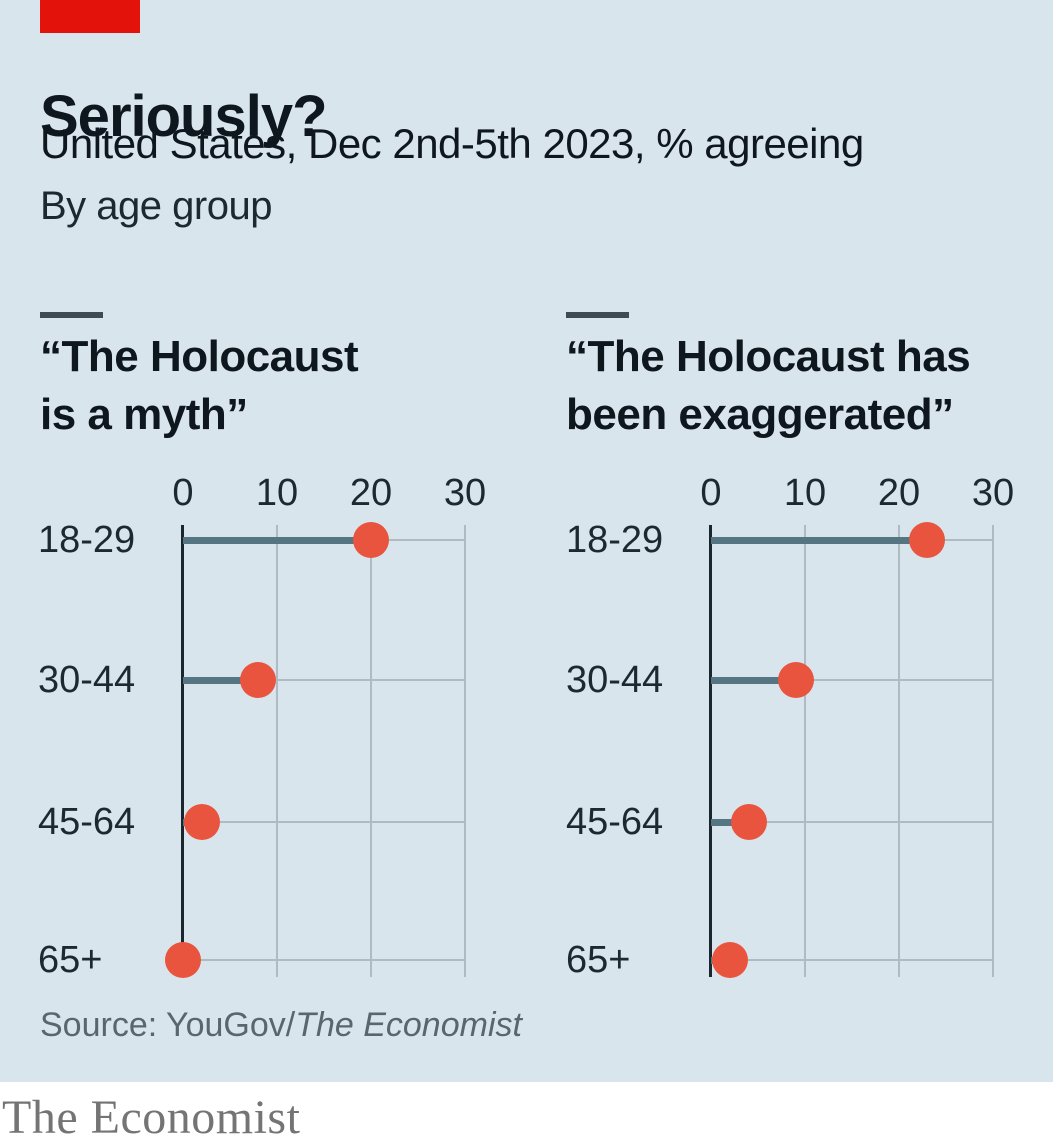  What do you see at coordinates (184, 116) in the screenshot?
I see `page-title: Seriously?` at bounding box center [184, 116].